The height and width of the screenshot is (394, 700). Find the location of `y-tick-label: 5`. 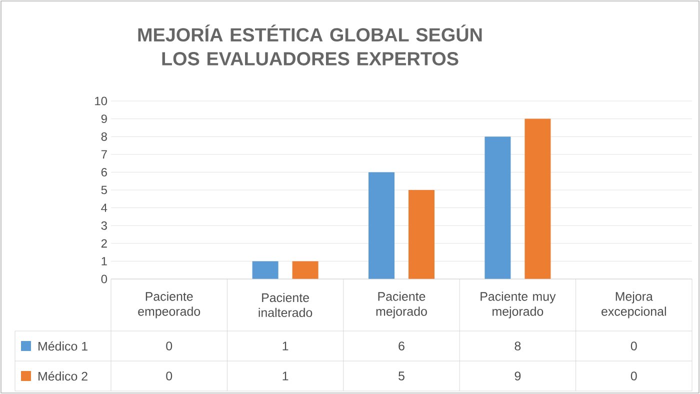

y-tick-label: 5 is located at coordinates (104, 190).